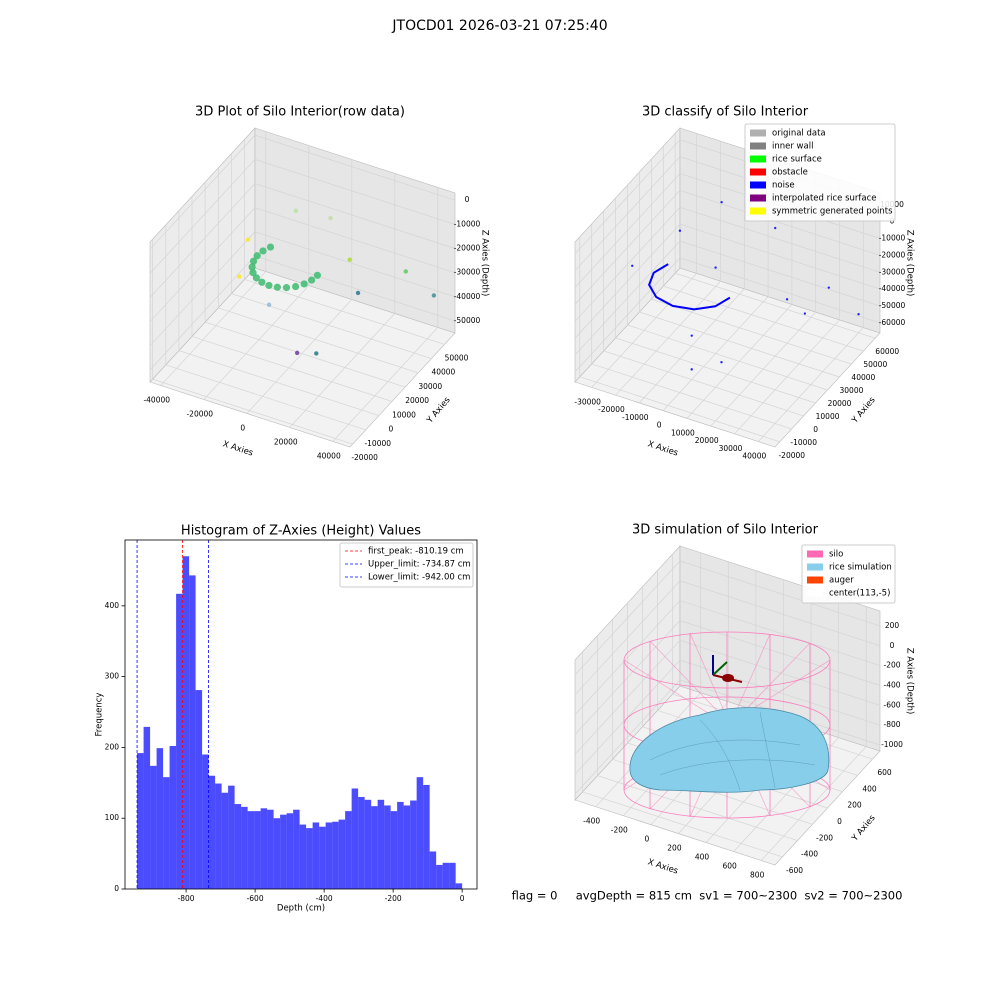 This screenshot has height=1000, width=1000. What do you see at coordinates (824, 837) in the screenshot?
I see `y-tick-label: -200` at bounding box center [824, 837].